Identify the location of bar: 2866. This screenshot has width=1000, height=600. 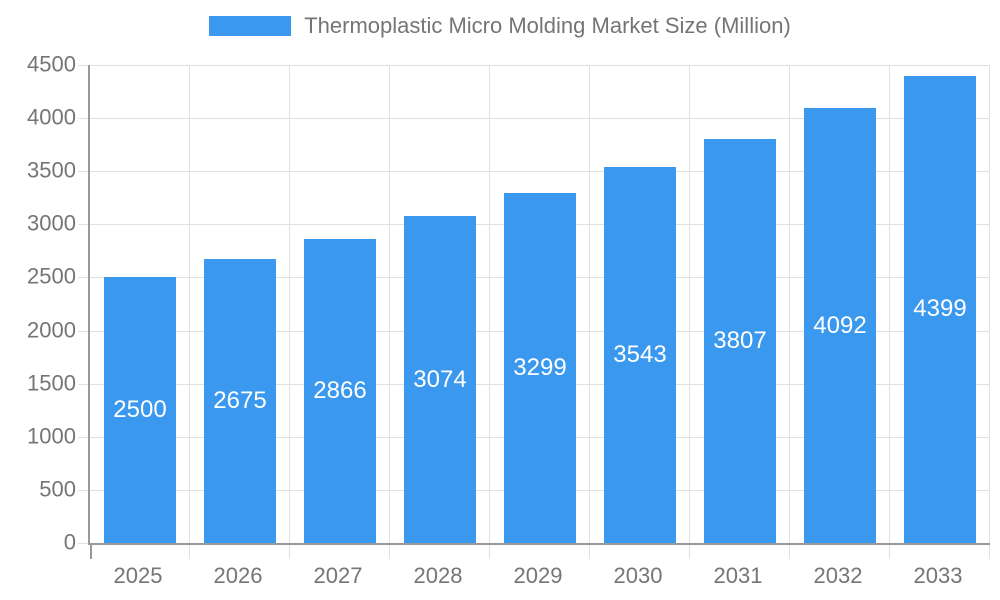
(340, 390).